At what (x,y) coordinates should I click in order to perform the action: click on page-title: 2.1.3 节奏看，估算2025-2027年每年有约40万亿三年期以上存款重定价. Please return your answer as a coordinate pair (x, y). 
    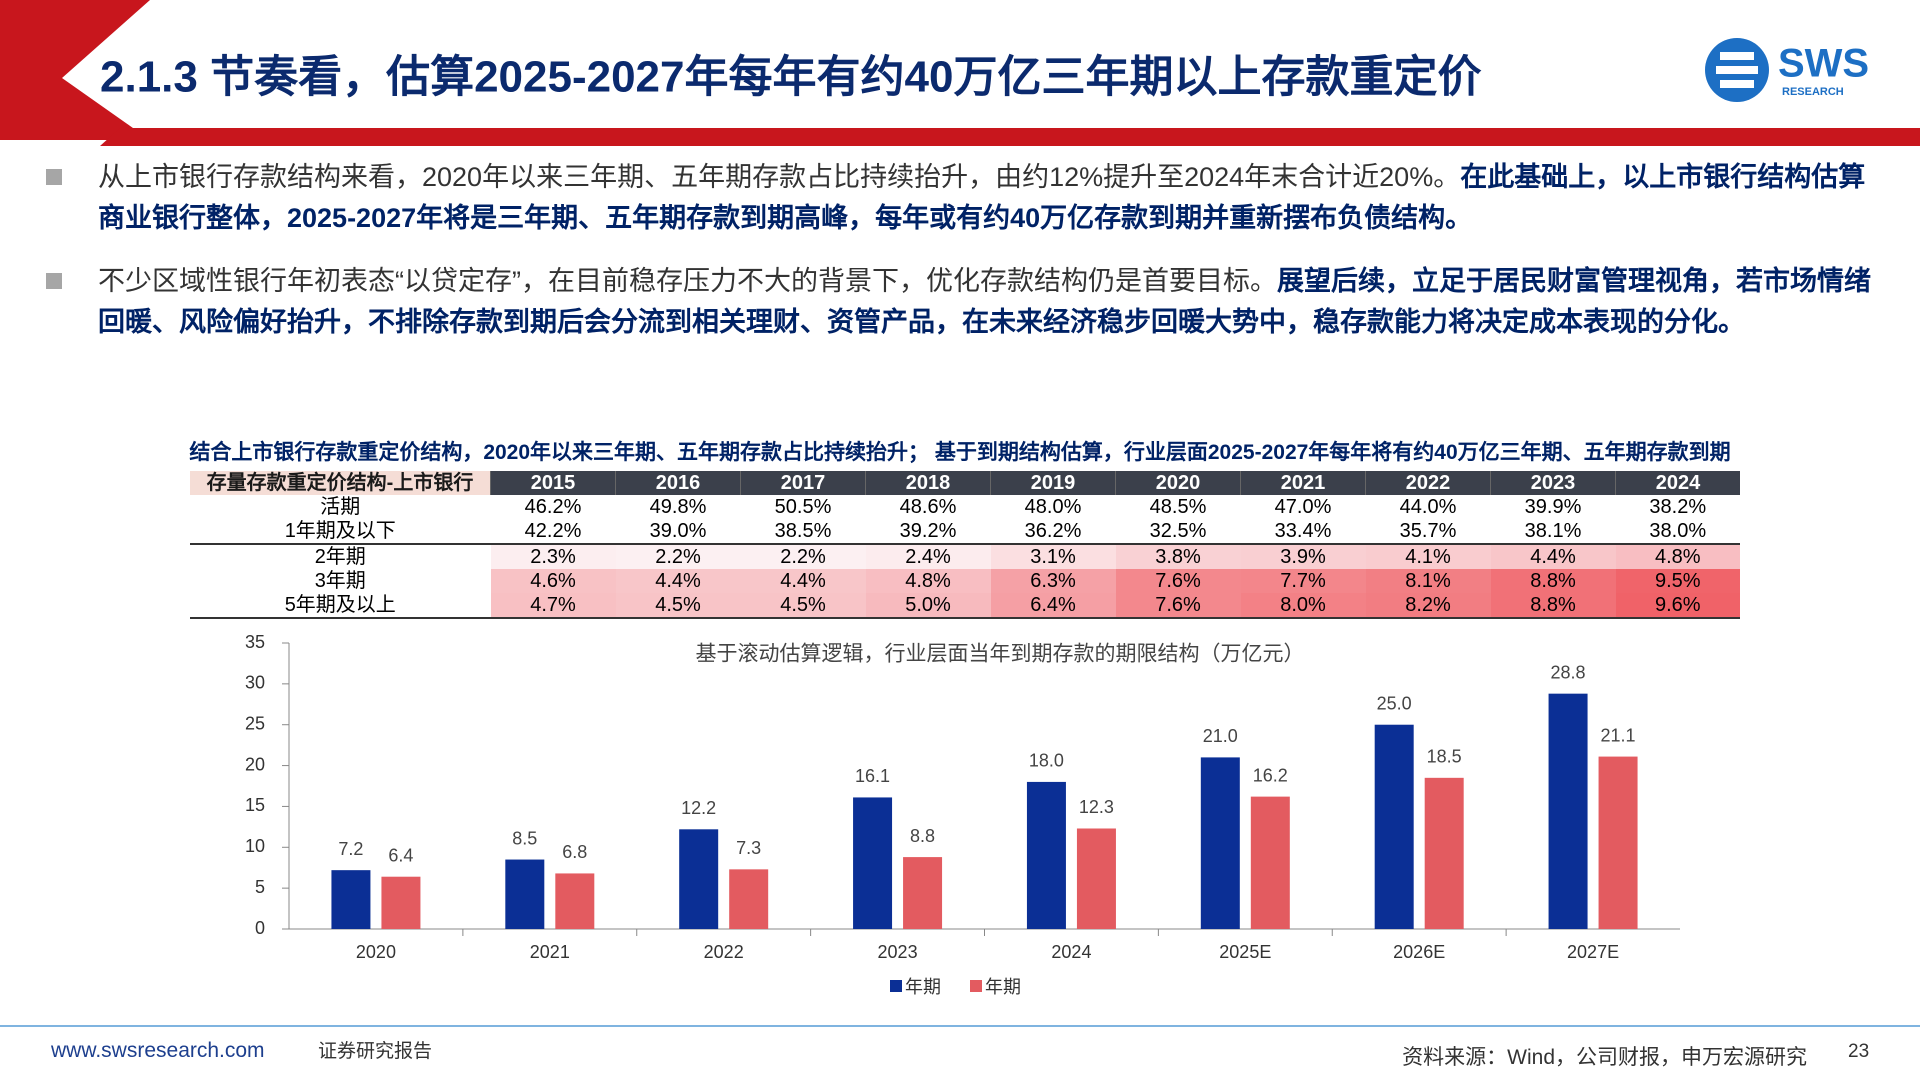
    Looking at the image, I should click on (790, 77).